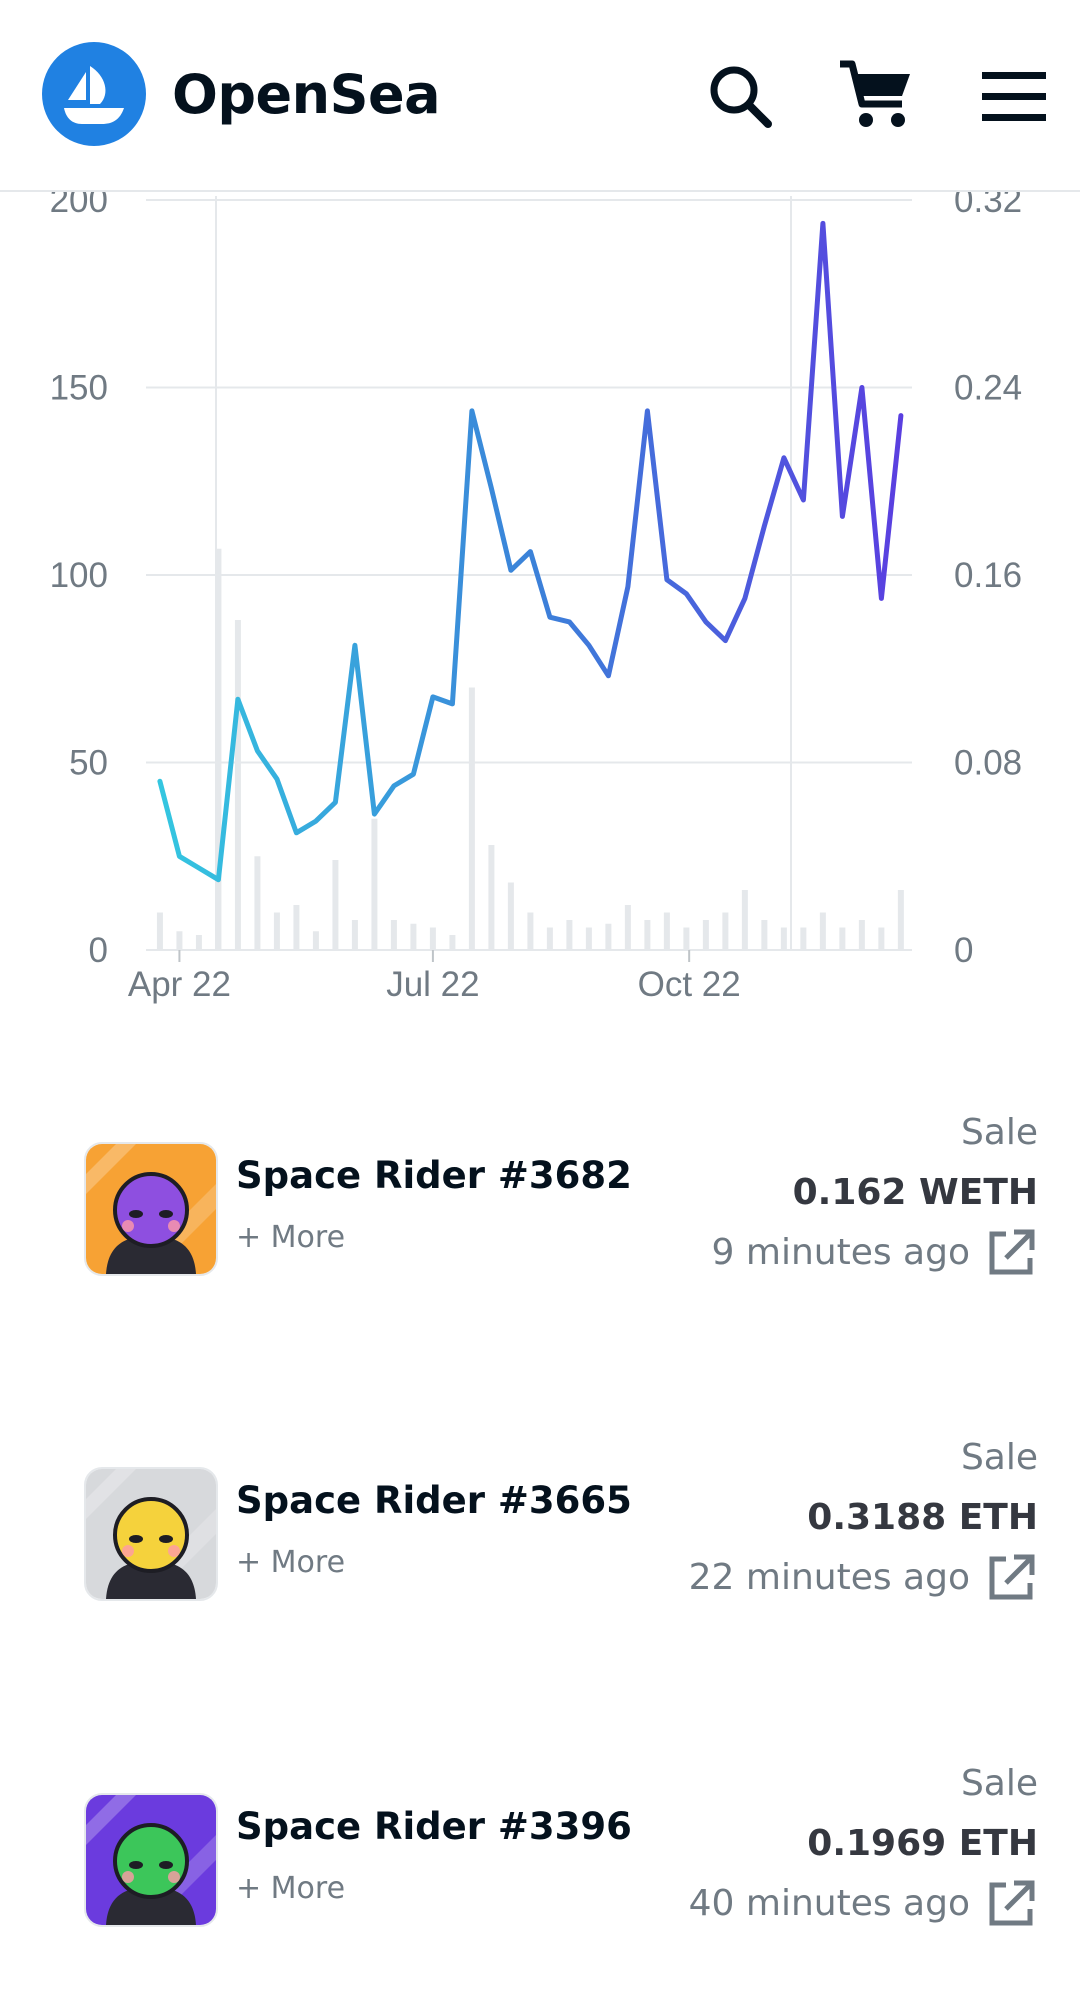 Image resolution: width=1080 pixels, height=1993 pixels. What do you see at coordinates (79, 206) in the screenshot?
I see `y-left-tick-label: 200` at bounding box center [79, 206].